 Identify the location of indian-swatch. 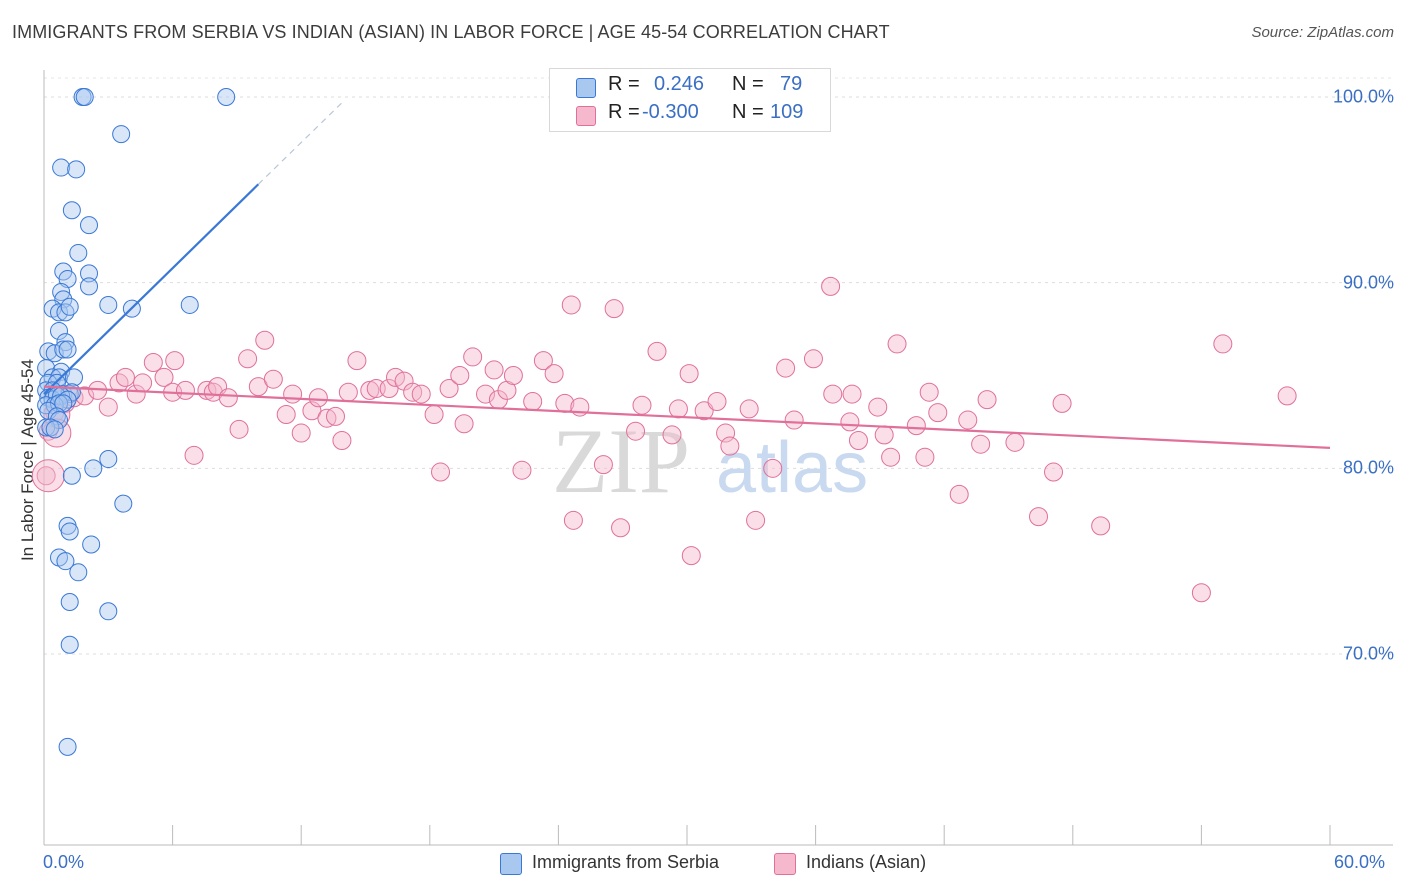
(586, 116).